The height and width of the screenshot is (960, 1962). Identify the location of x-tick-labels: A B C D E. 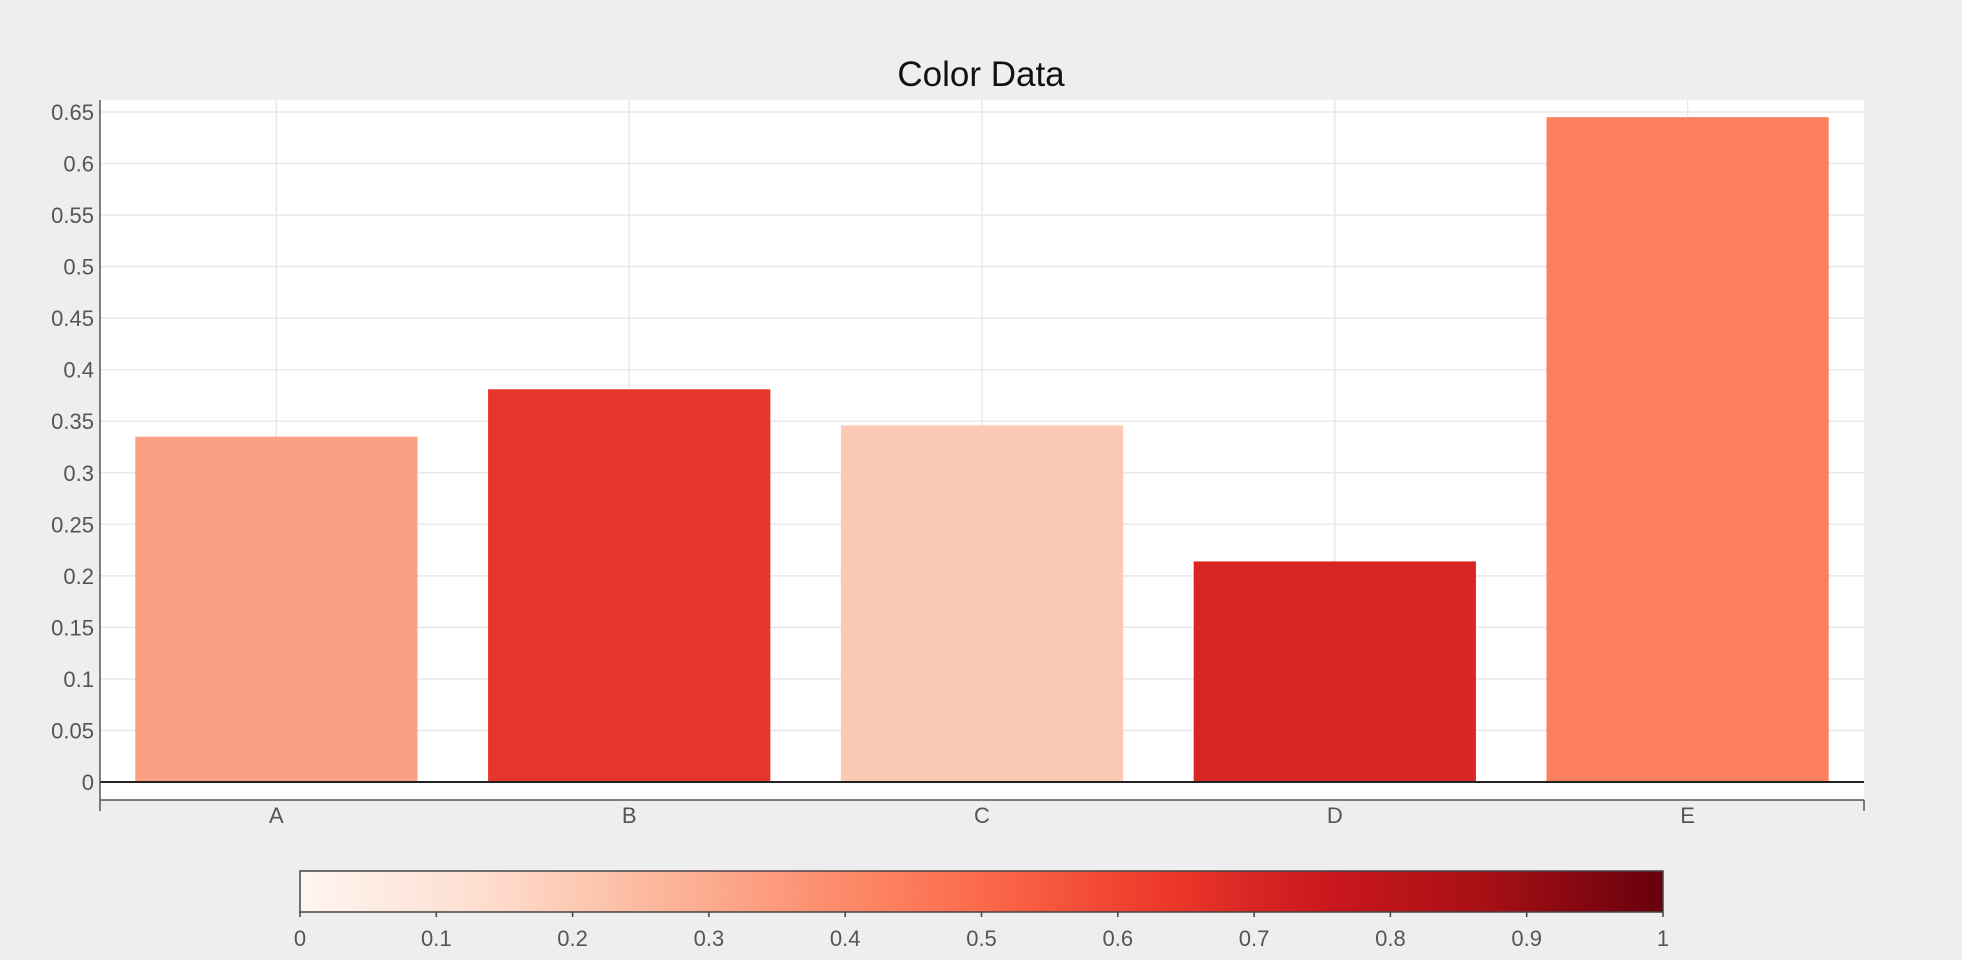
(982, 815).